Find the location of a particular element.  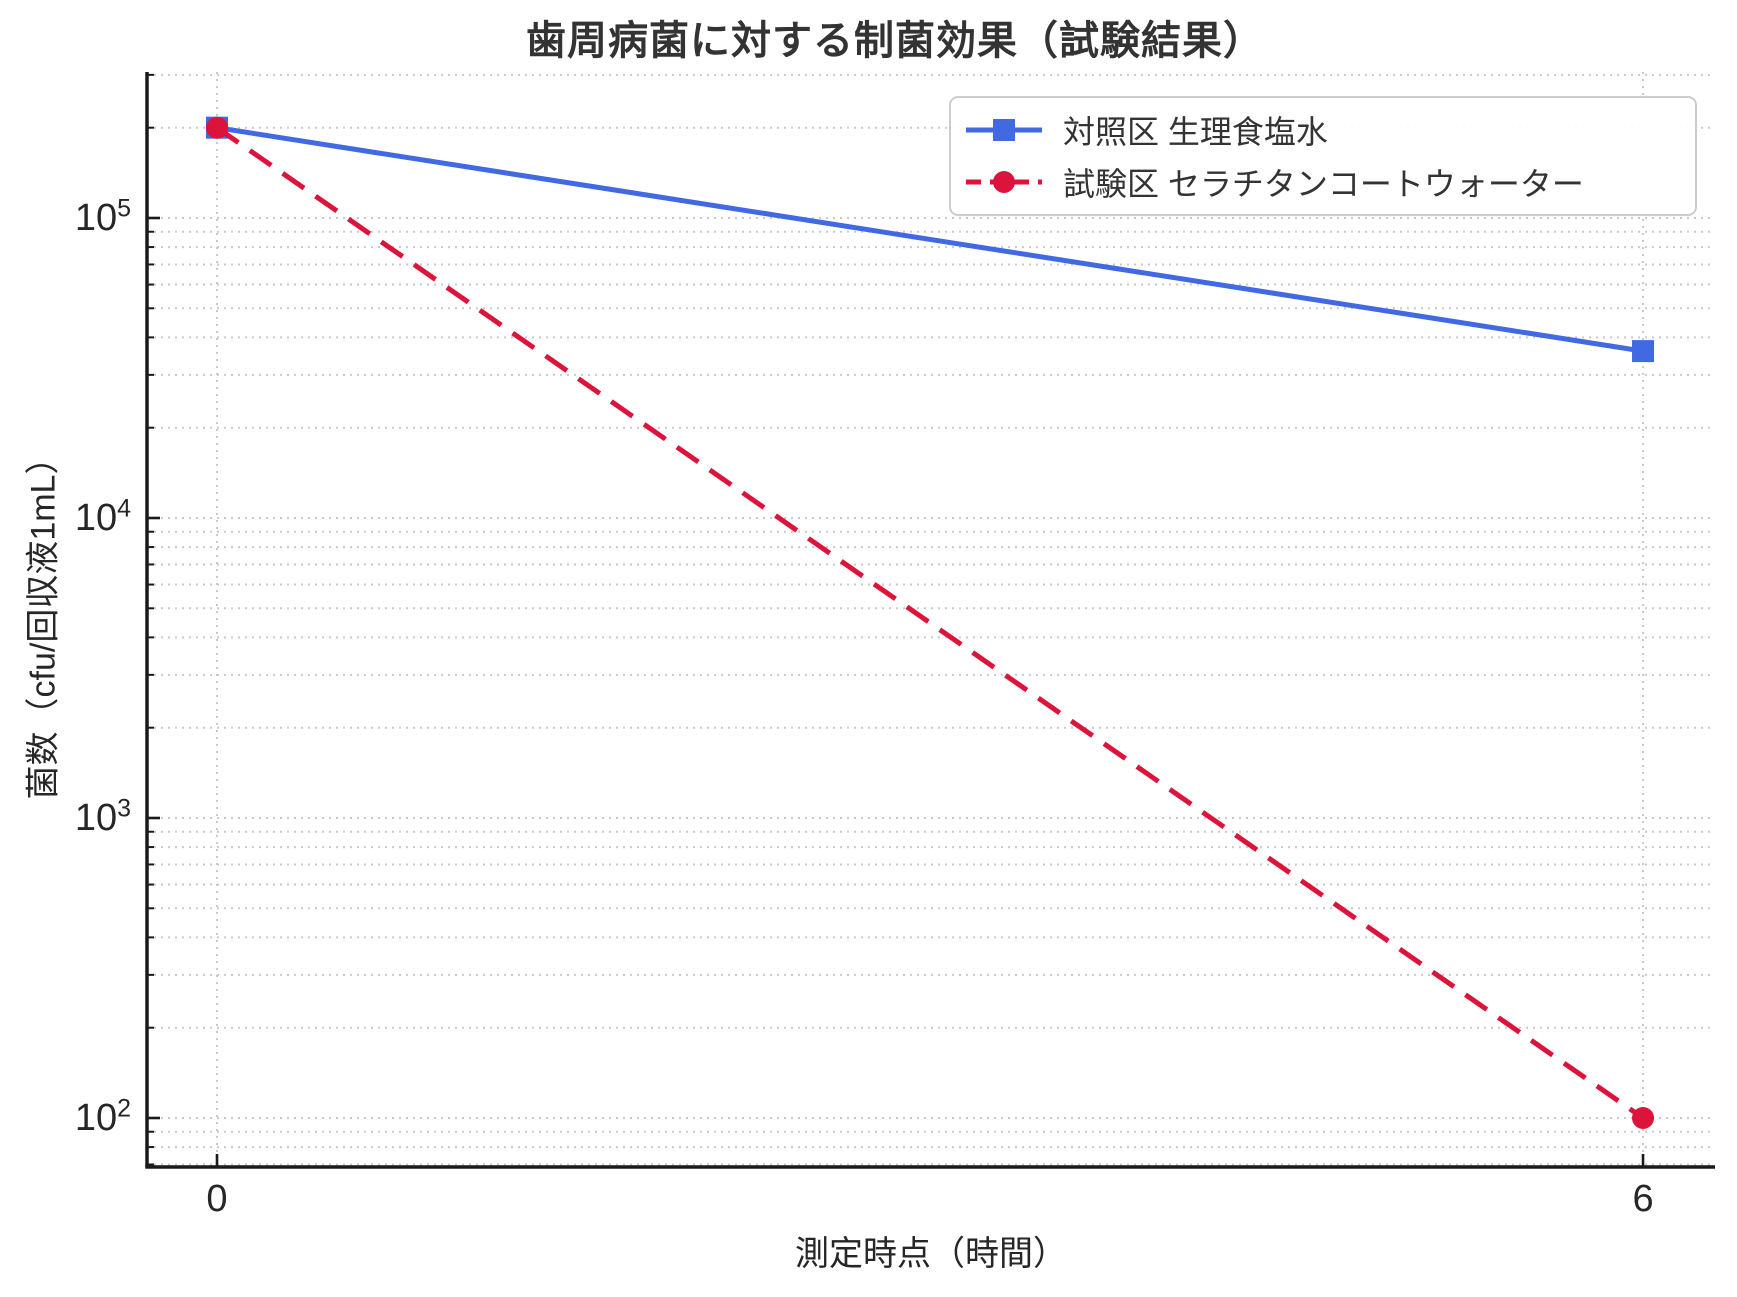

y-tick-label-10e3: 10³ is located at coordinates (102, 816).